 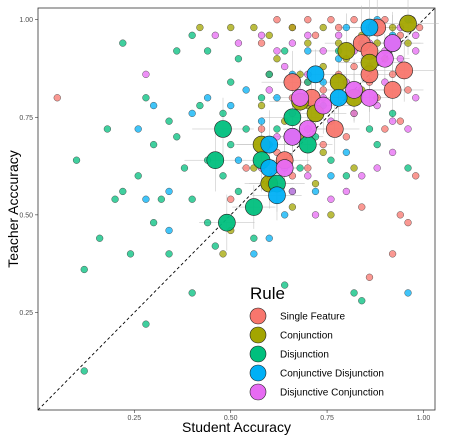 What do you see at coordinates (135, 418) in the screenshot?
I see `x-tick-label: 0.25` at bounding box center [135, 418].